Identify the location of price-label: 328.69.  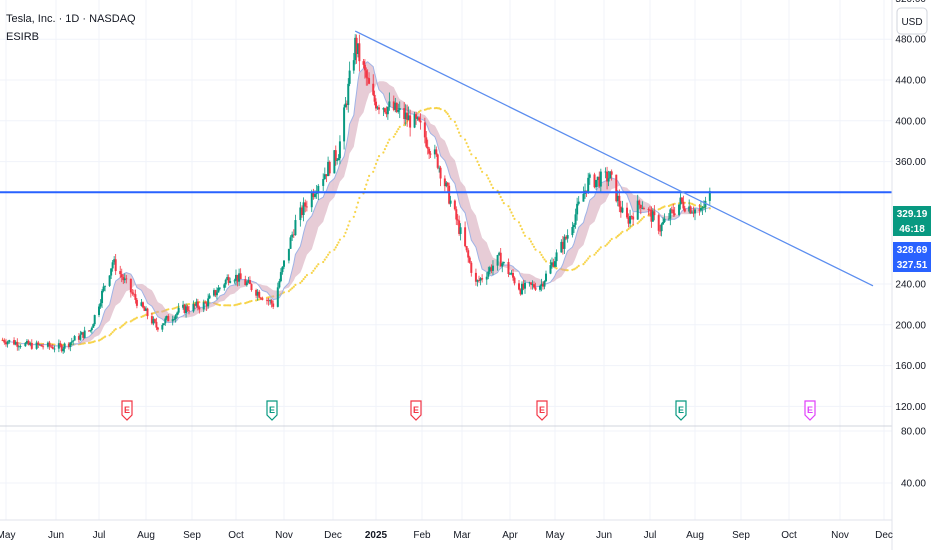
(912, 249).